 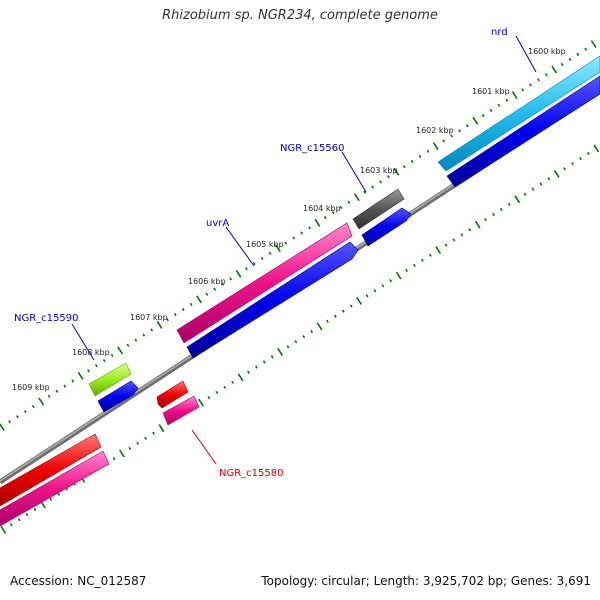 I want to click on feature-ngr-c15580, so click(x=181, y=410).